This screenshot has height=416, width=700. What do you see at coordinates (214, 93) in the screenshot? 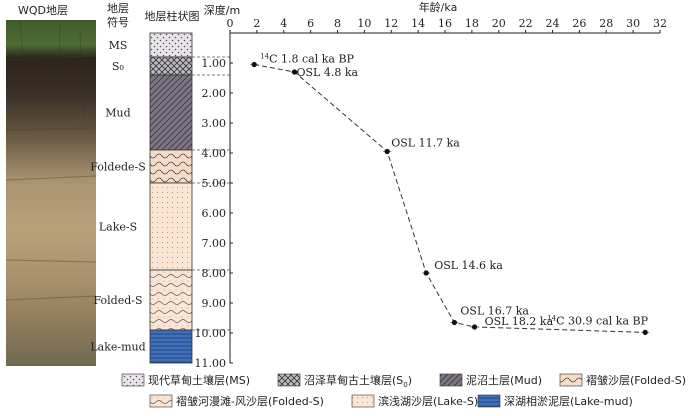
I see `depth-tick-label: 2.00` at bounding box center [214, 93].